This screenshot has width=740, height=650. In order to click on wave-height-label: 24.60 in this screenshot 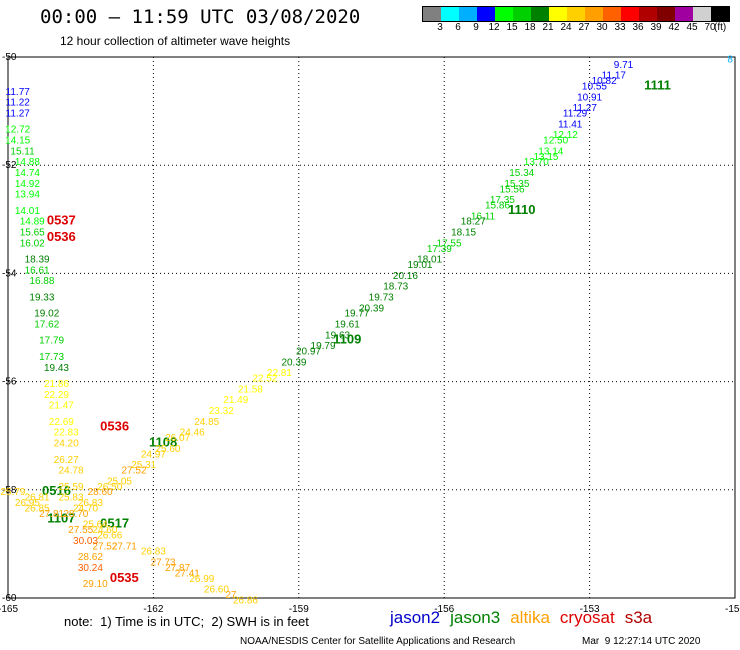, I will do `click(104, 530)`.